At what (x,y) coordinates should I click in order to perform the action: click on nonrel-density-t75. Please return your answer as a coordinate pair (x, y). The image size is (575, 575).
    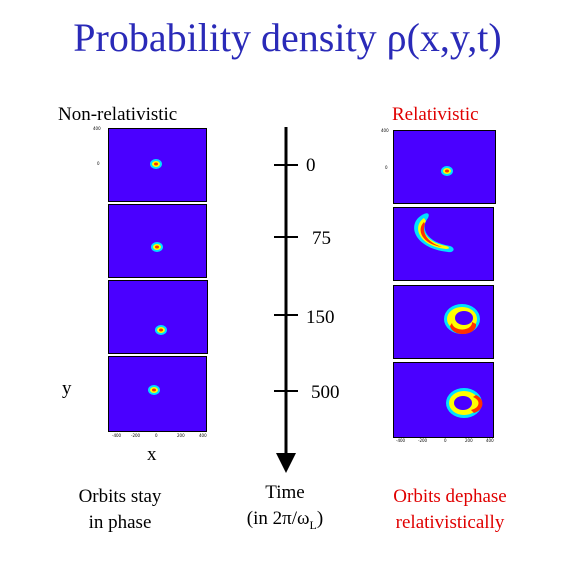
    Looking at the image, I should click on (157, 247).